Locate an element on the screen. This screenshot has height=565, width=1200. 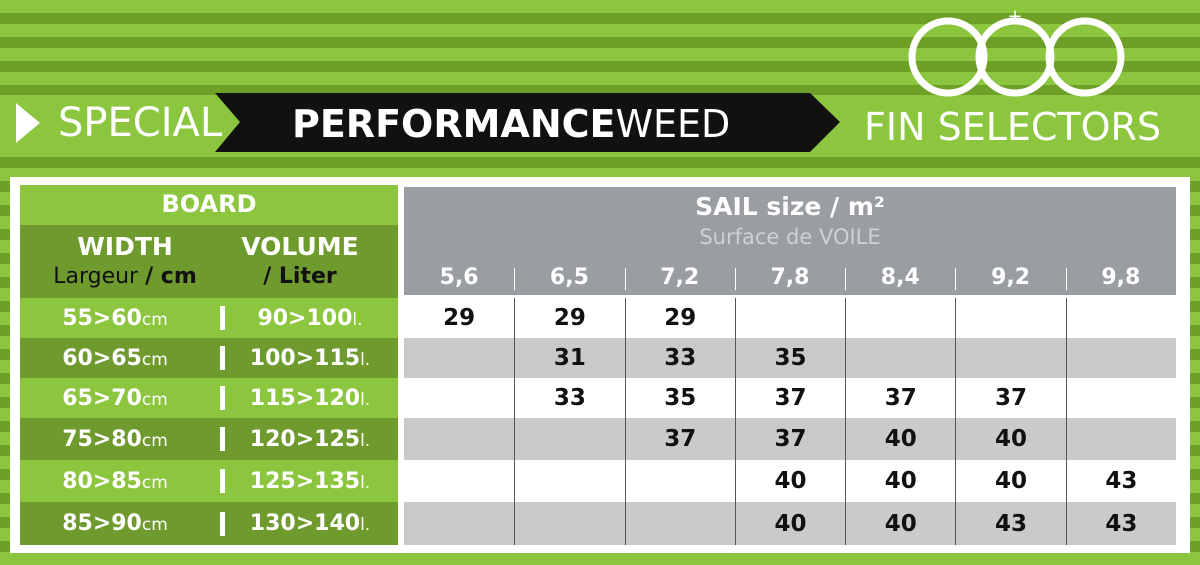
logo is located at coordinates (1016, 57).